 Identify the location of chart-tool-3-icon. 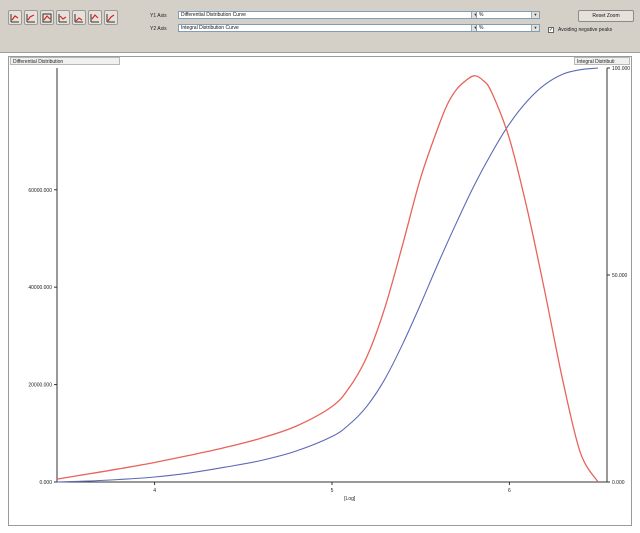
(47, 17).